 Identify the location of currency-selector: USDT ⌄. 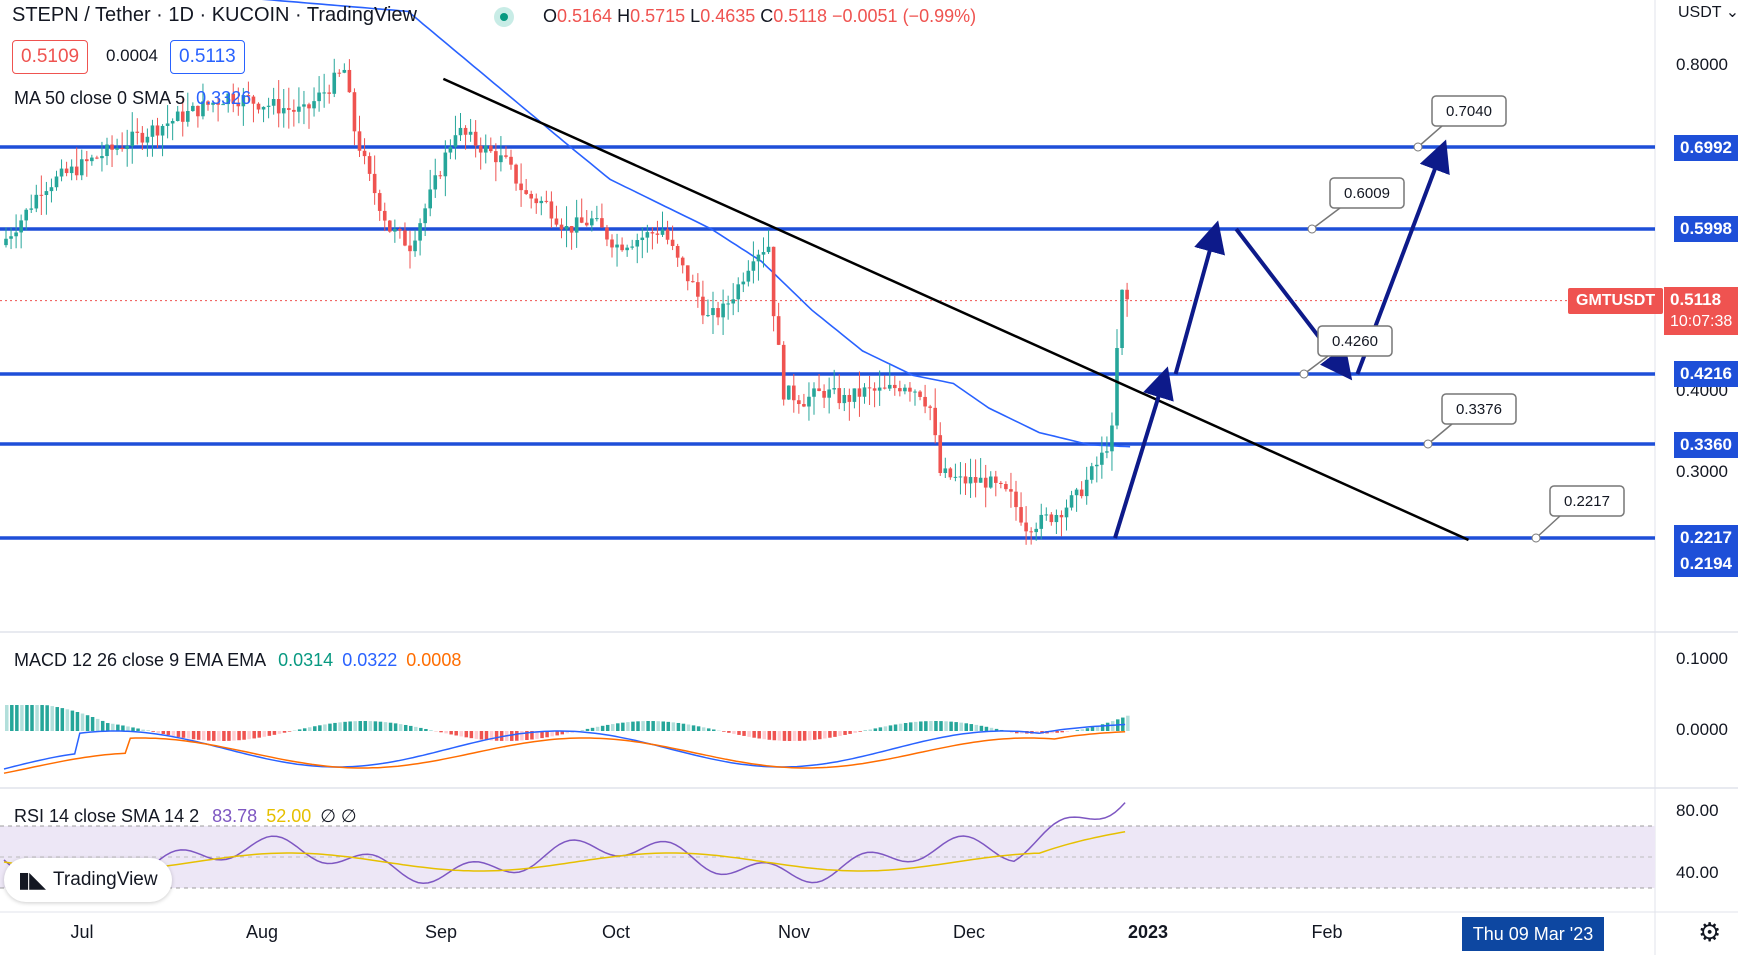
(1708, 12).